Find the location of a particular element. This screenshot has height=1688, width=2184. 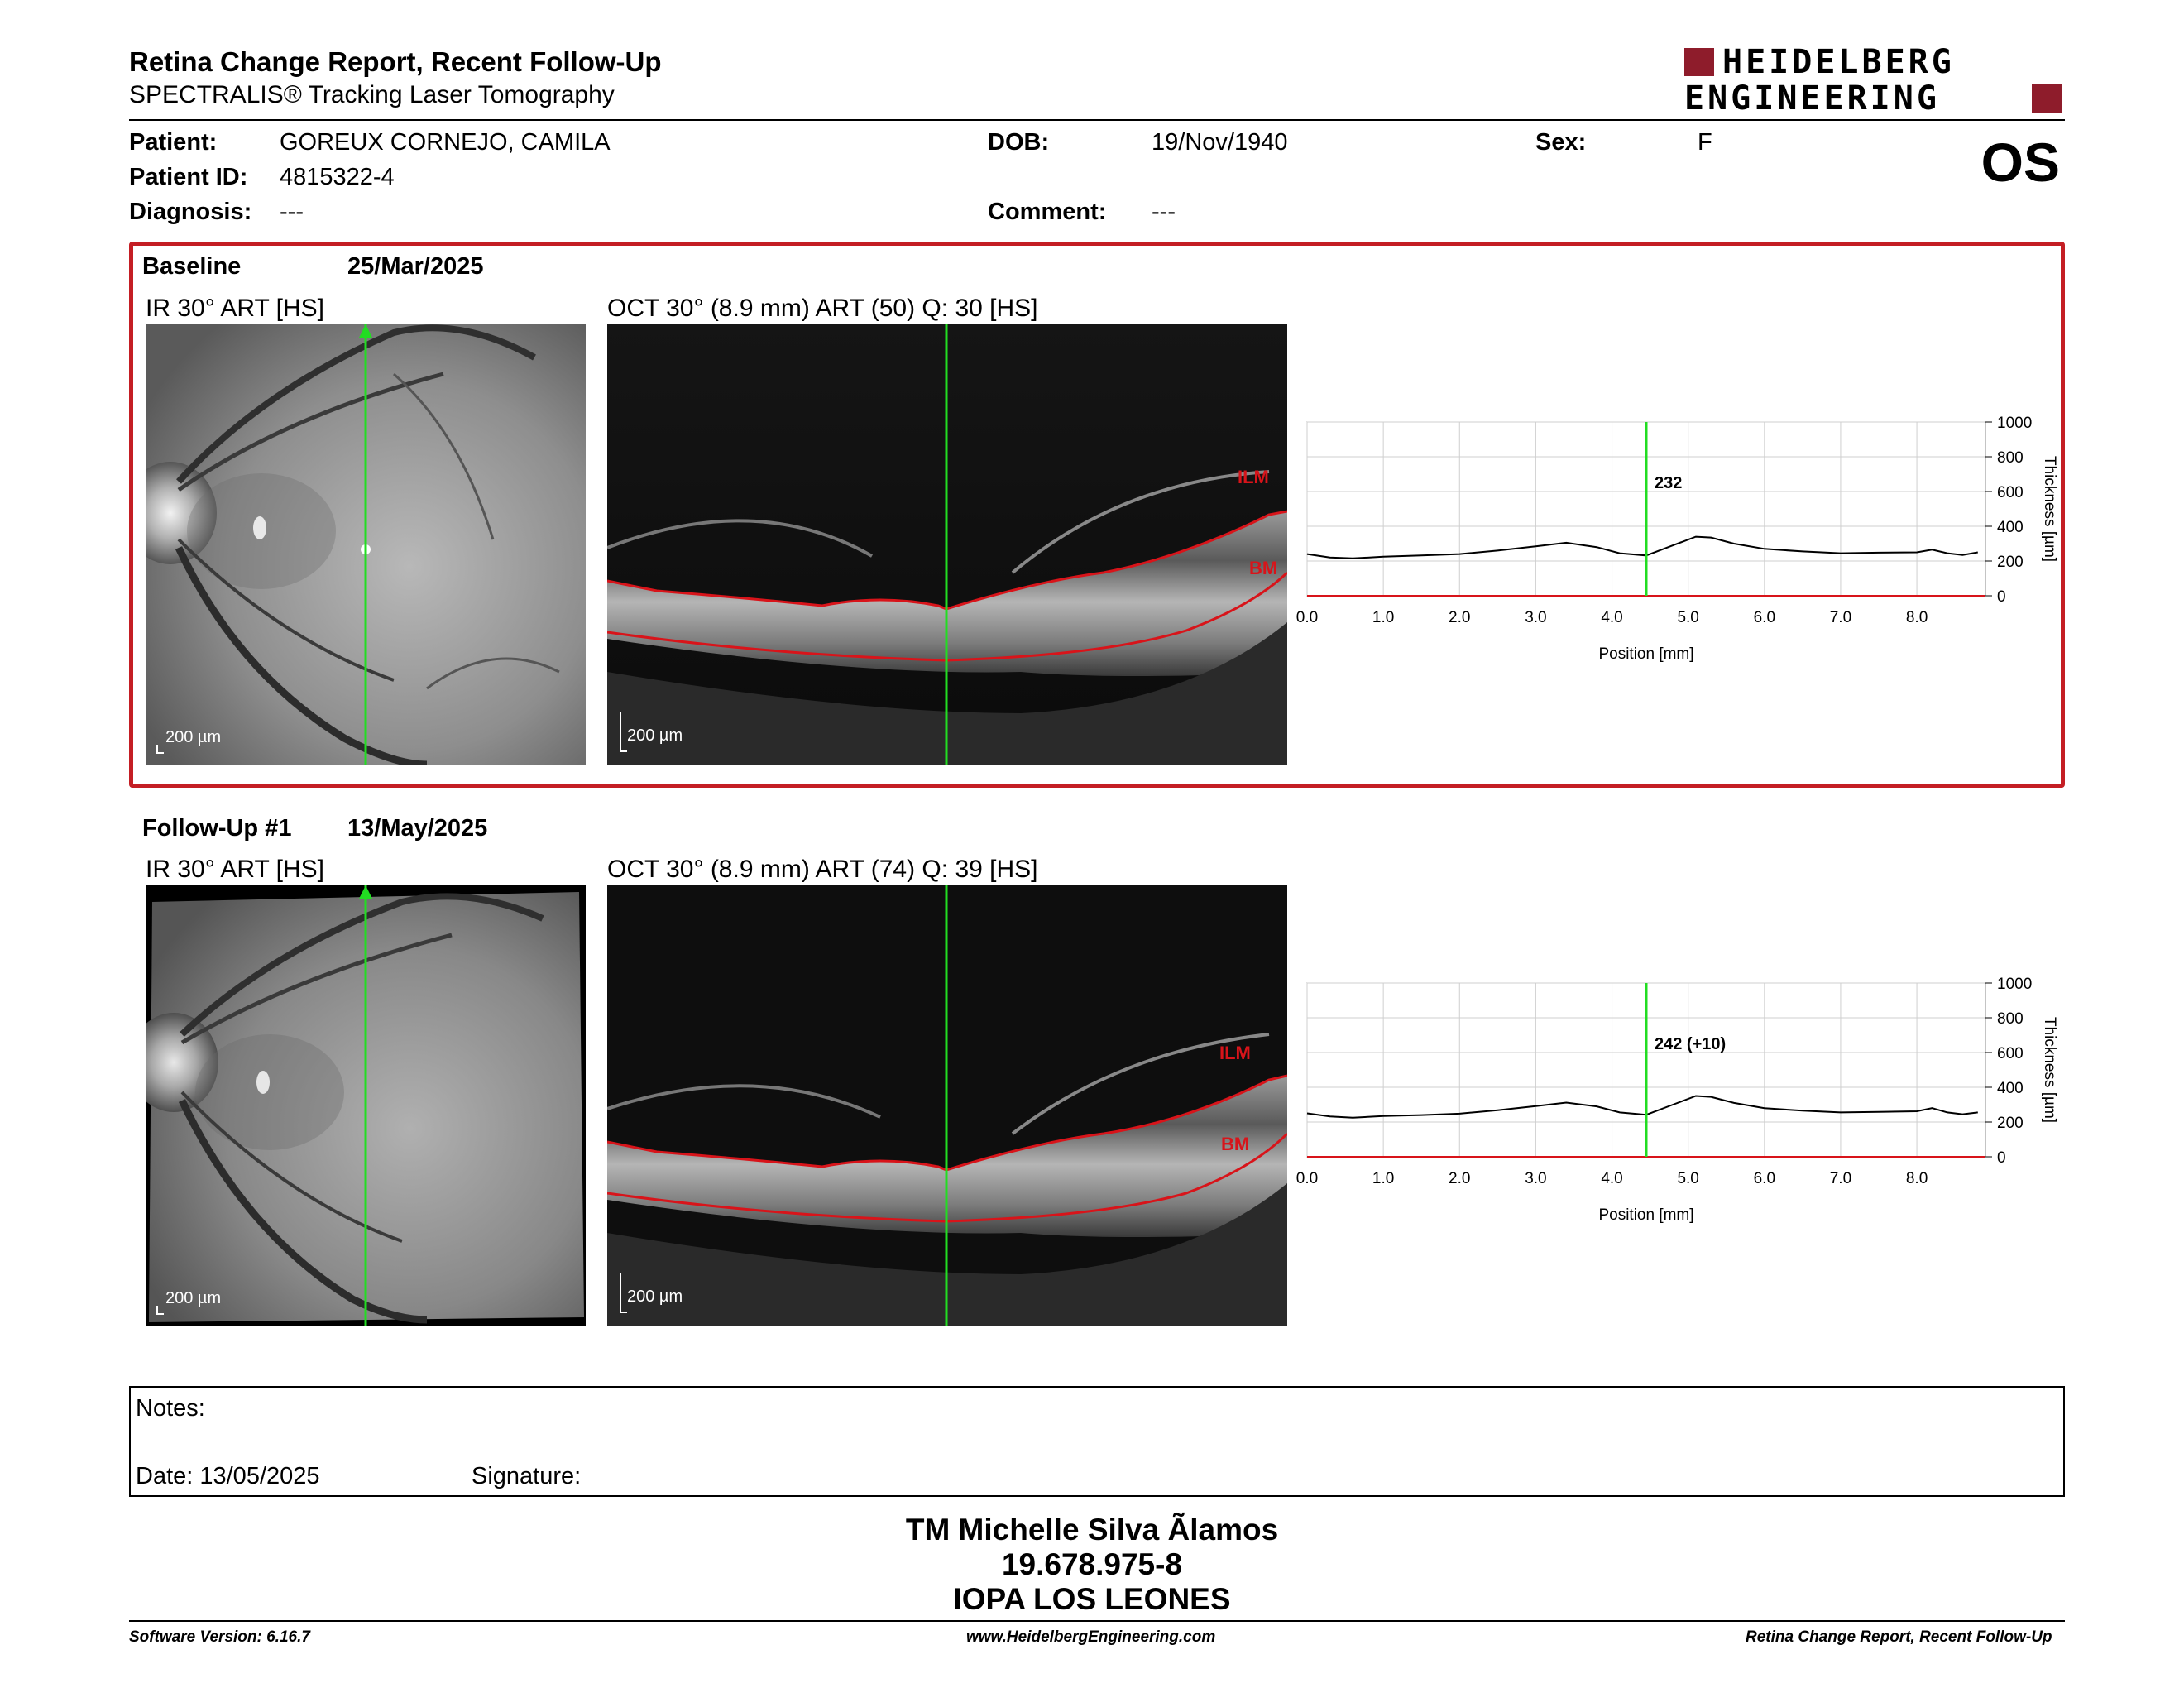

baseline-oct-bscan-image: ILM BM 200 µm is located at coordinates (947, 544).